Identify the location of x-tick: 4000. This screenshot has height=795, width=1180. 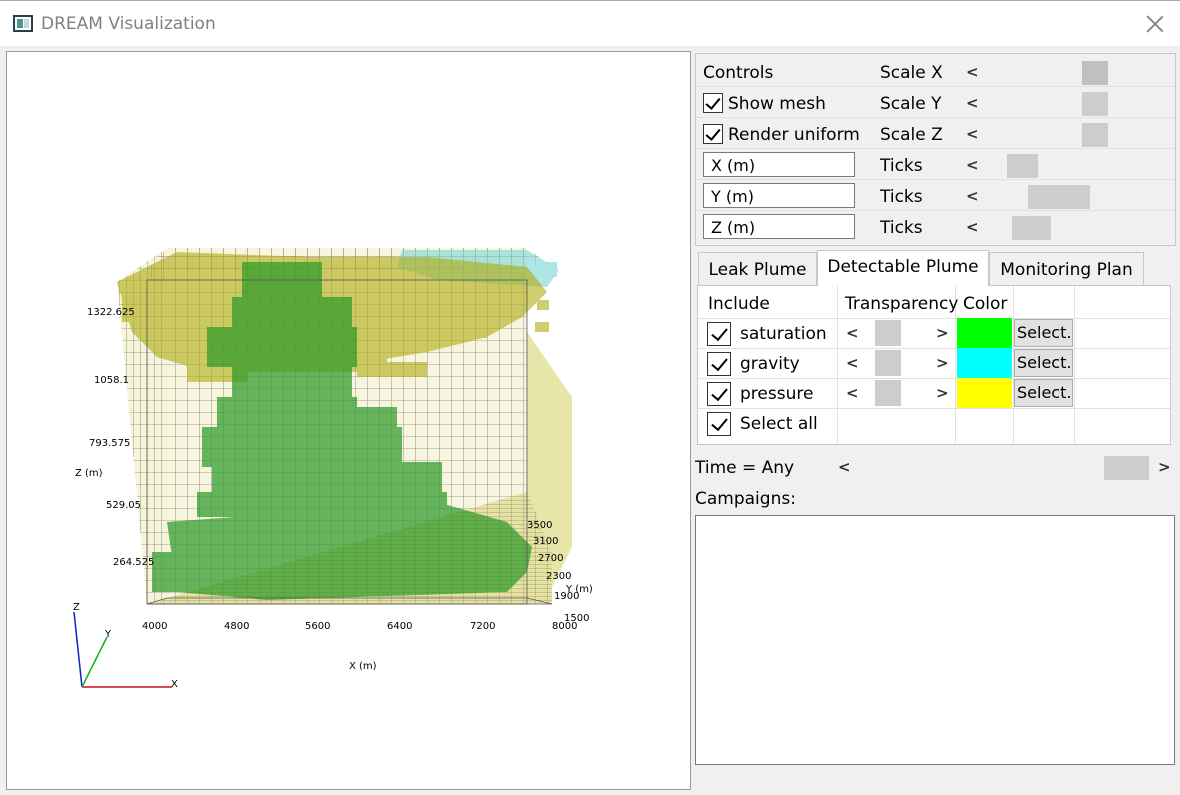
(154, 626).